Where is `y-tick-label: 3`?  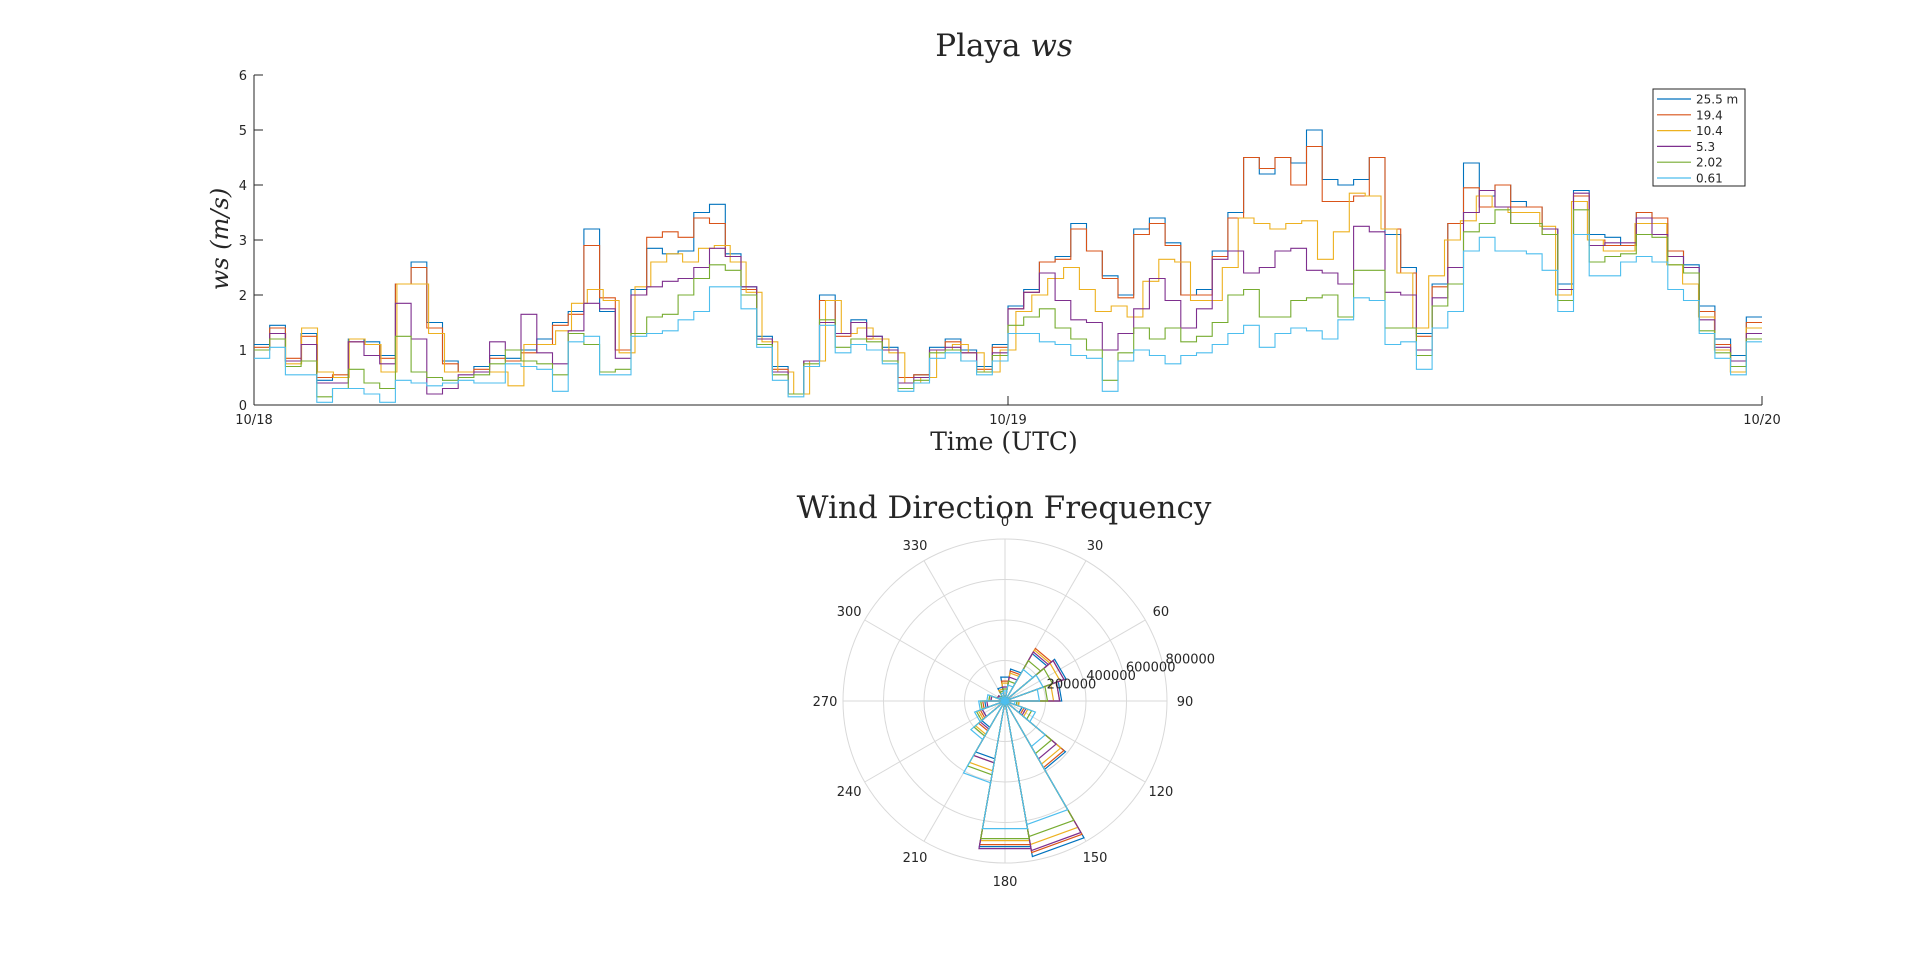 y-tick-label: 3 is located at coordinates (243, 241).